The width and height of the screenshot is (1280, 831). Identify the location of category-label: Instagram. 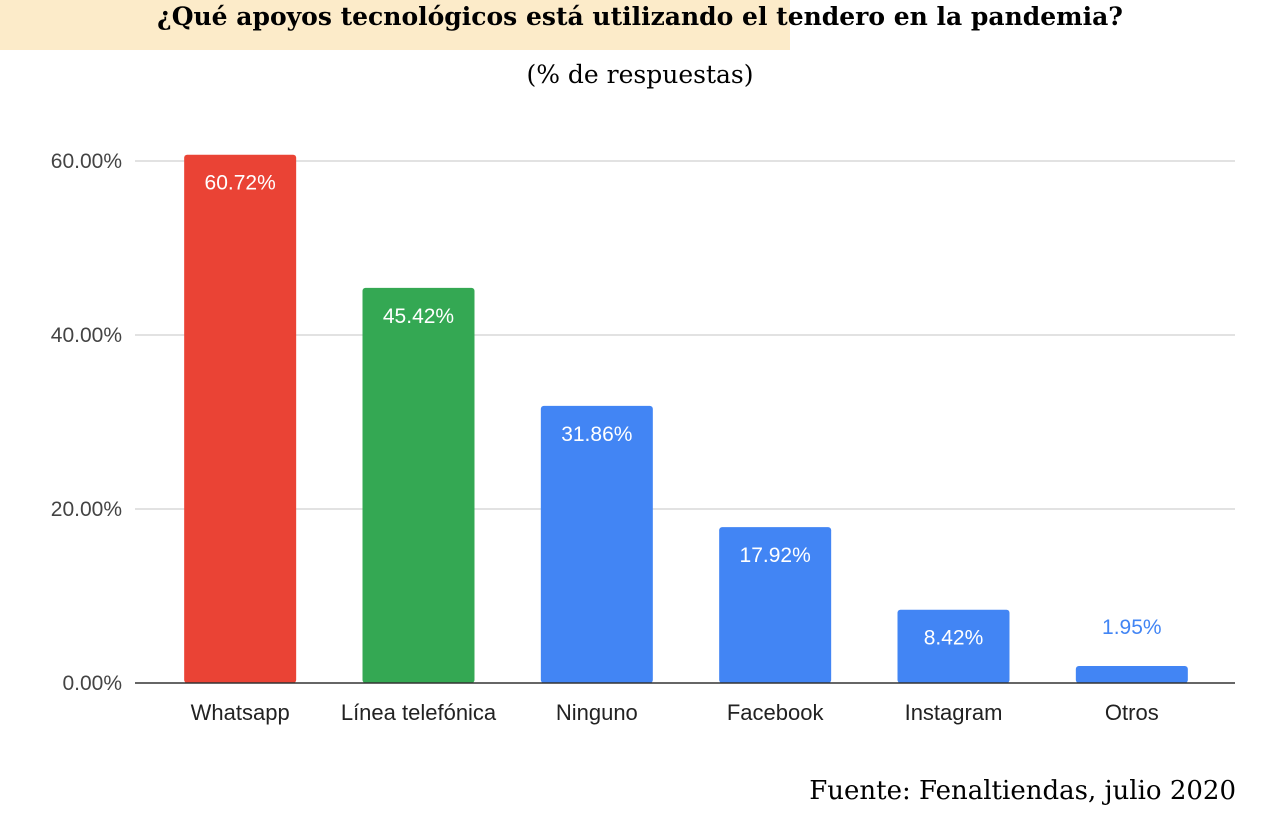
(954, 712).